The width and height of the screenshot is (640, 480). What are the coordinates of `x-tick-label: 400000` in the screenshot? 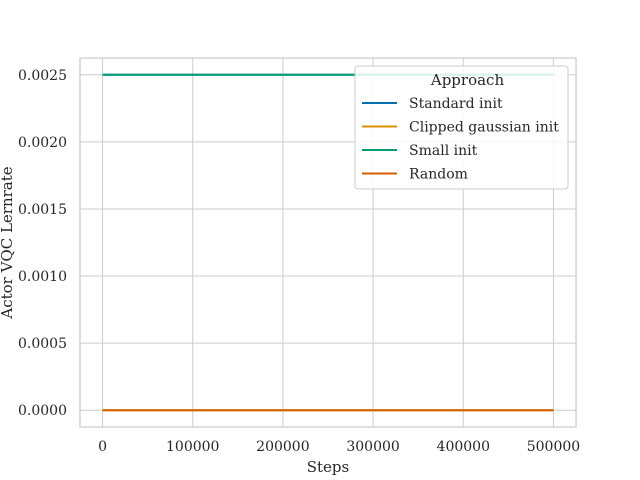 It's located at (463, 447).